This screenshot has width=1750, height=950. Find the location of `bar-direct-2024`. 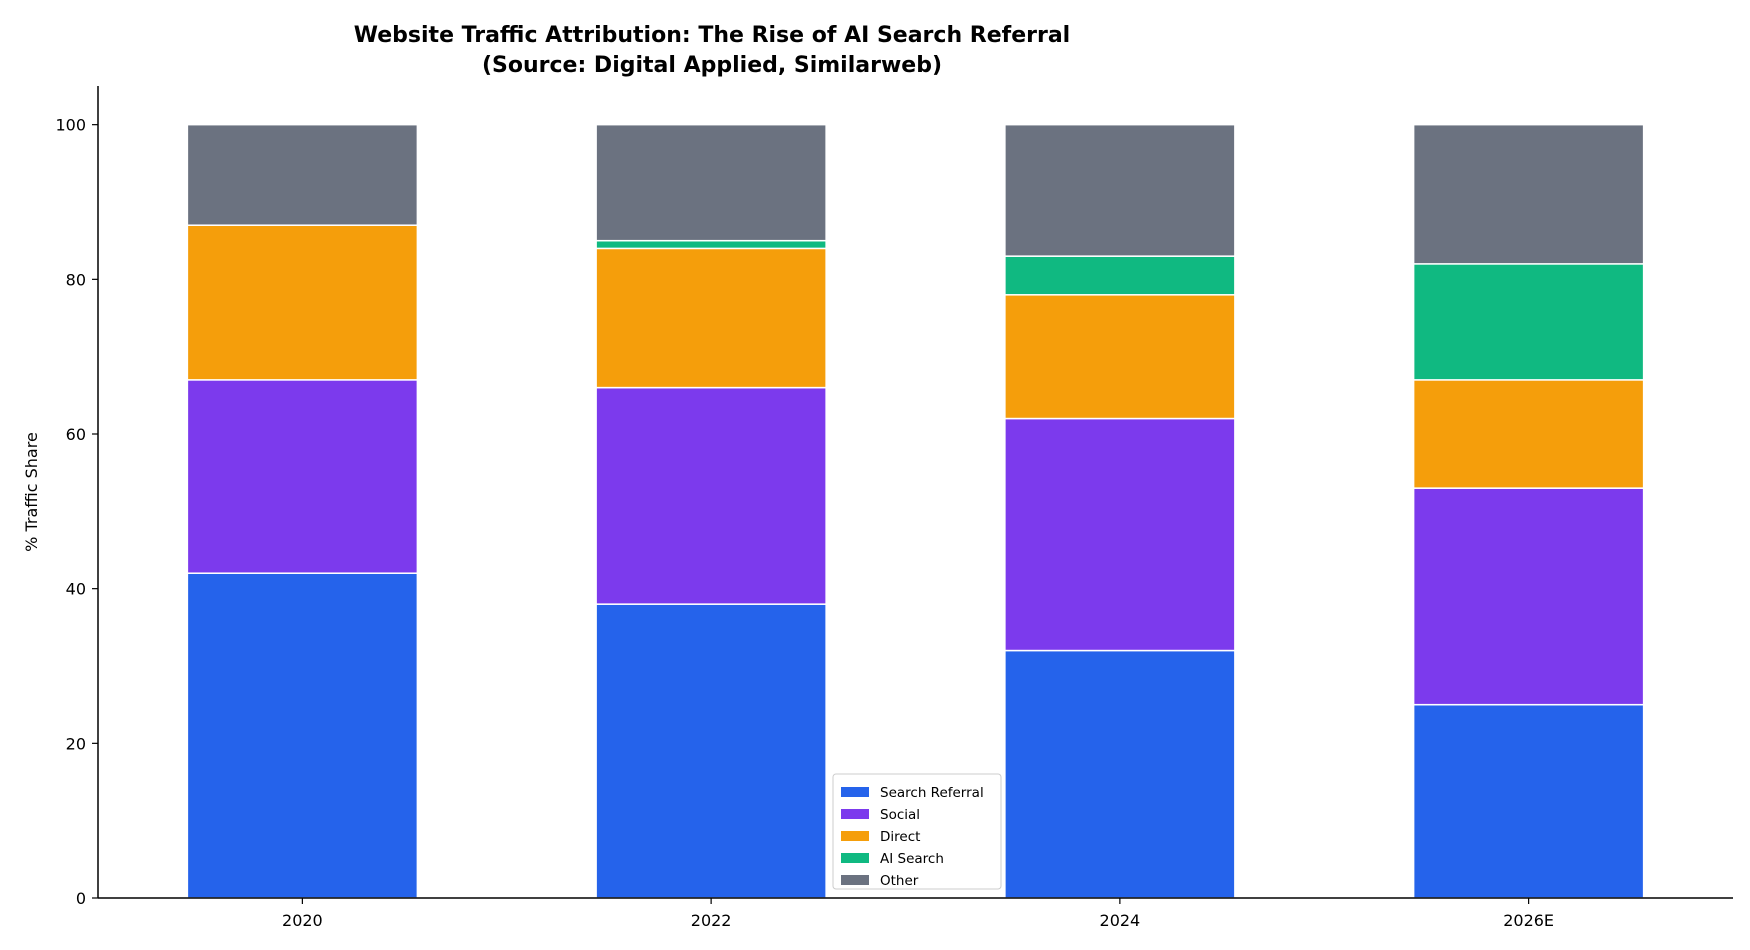

bar-direct-2024 is located at coordinates (1120, 357).